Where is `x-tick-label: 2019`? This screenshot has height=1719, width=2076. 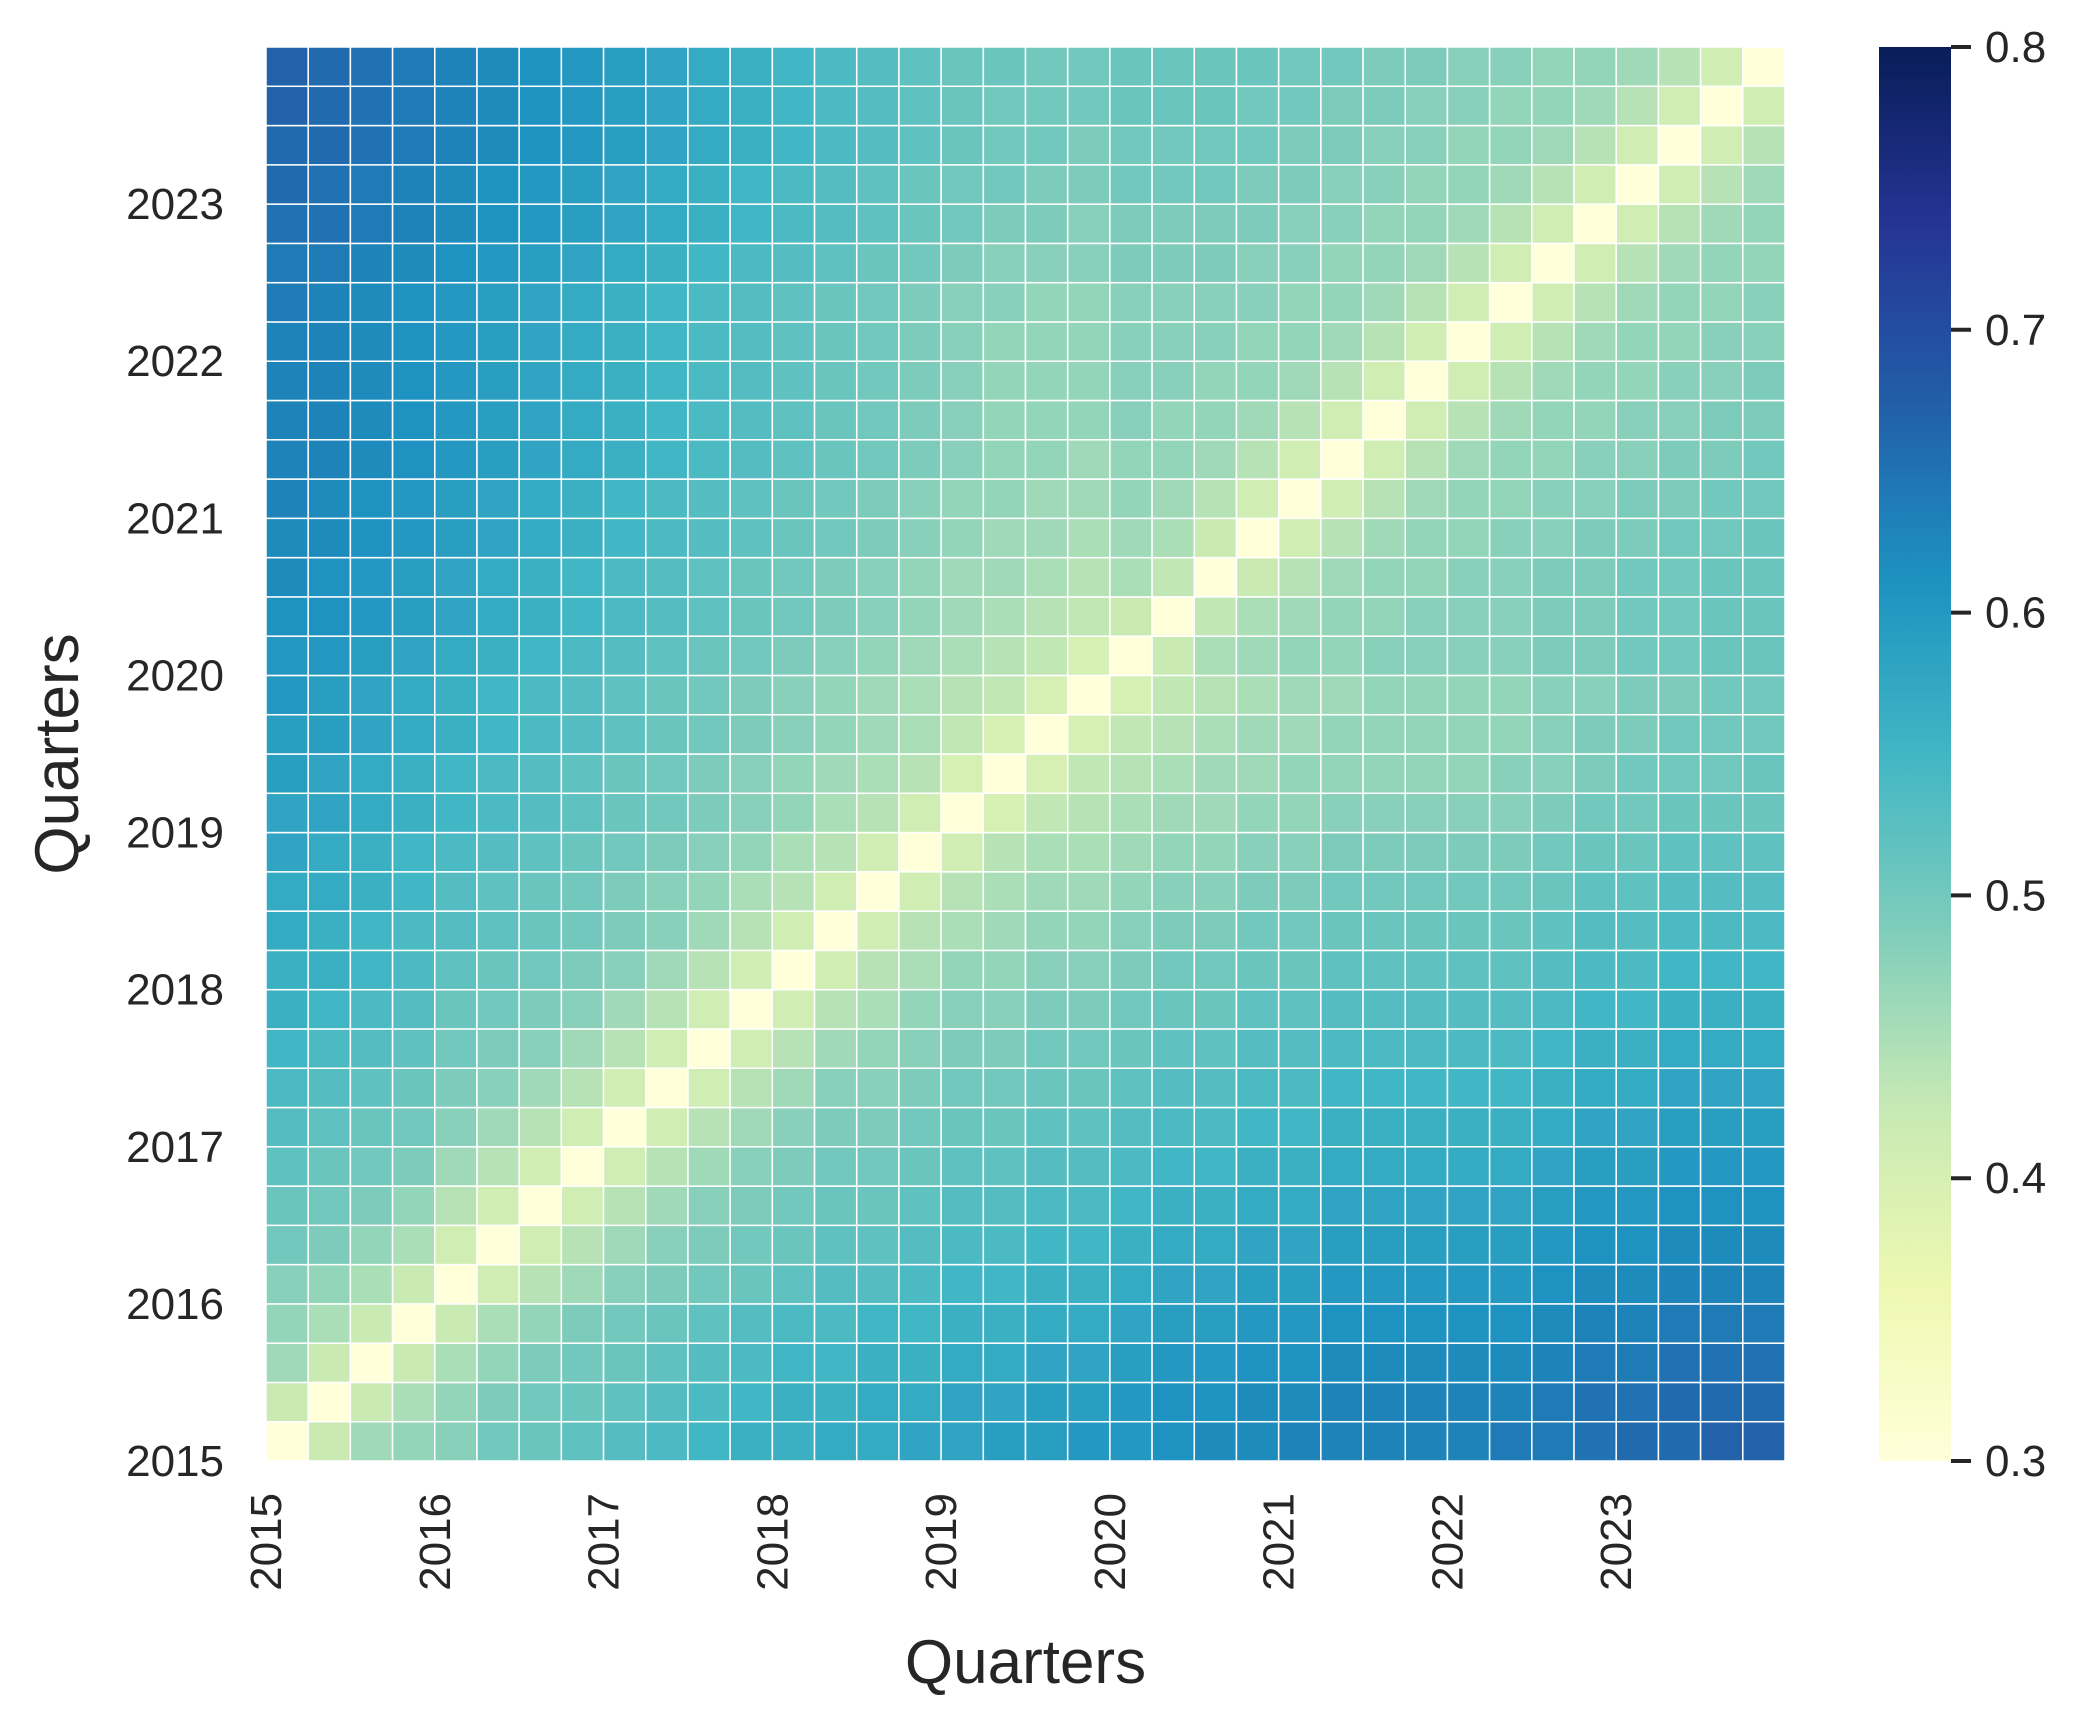
x-tick-label: 2019 is located at coordinates (941, 1542).